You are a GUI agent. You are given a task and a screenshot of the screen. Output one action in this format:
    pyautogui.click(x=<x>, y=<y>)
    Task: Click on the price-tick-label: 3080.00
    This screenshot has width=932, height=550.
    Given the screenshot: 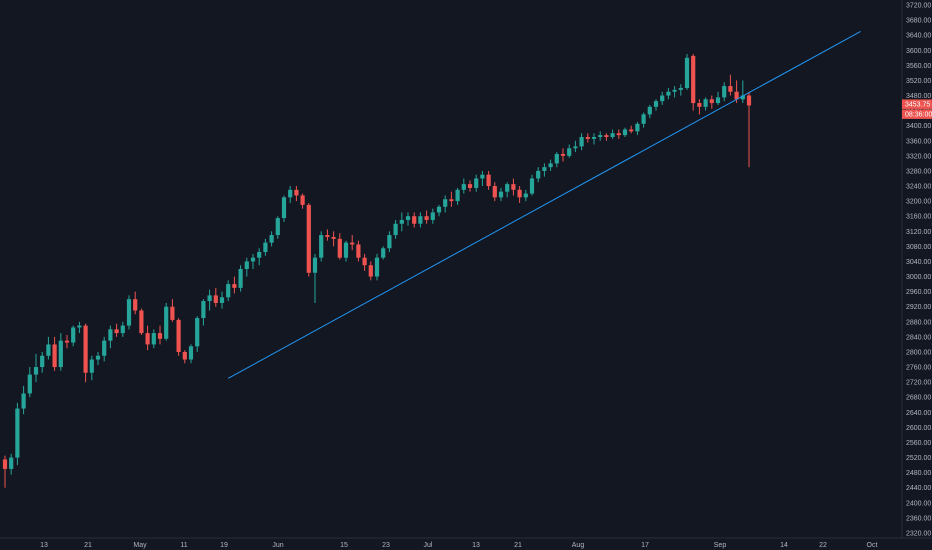 What is the action you would take?
    pyautogui.click(x=918, y=247)
    